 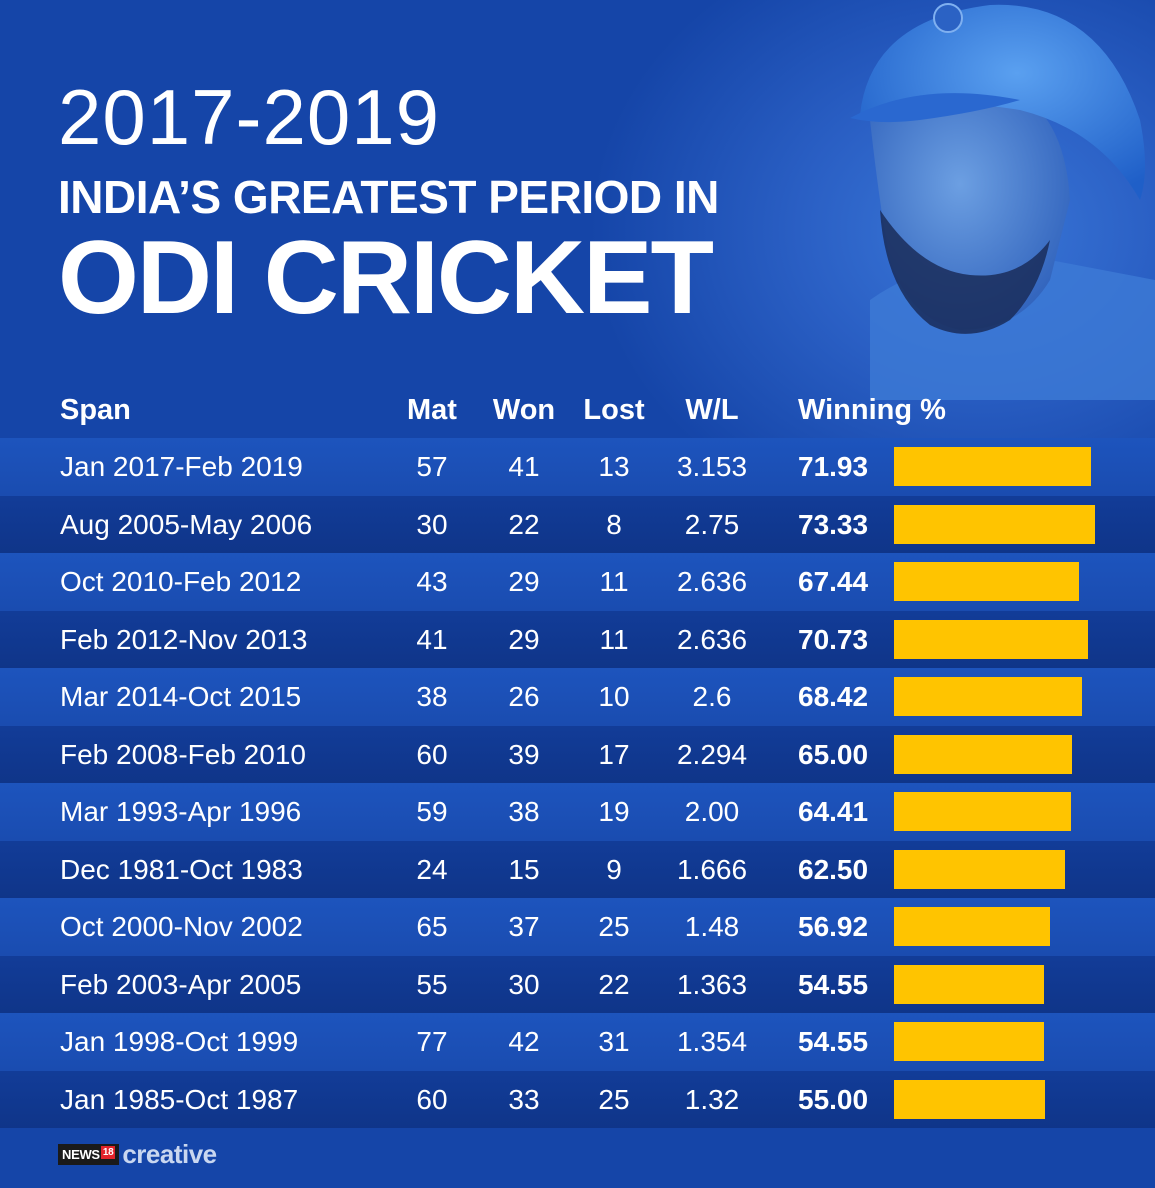 What do you see at coordinates (432, 696) in the screenshot?
I see `row-mat: 38` at bounding box center [432, 696].